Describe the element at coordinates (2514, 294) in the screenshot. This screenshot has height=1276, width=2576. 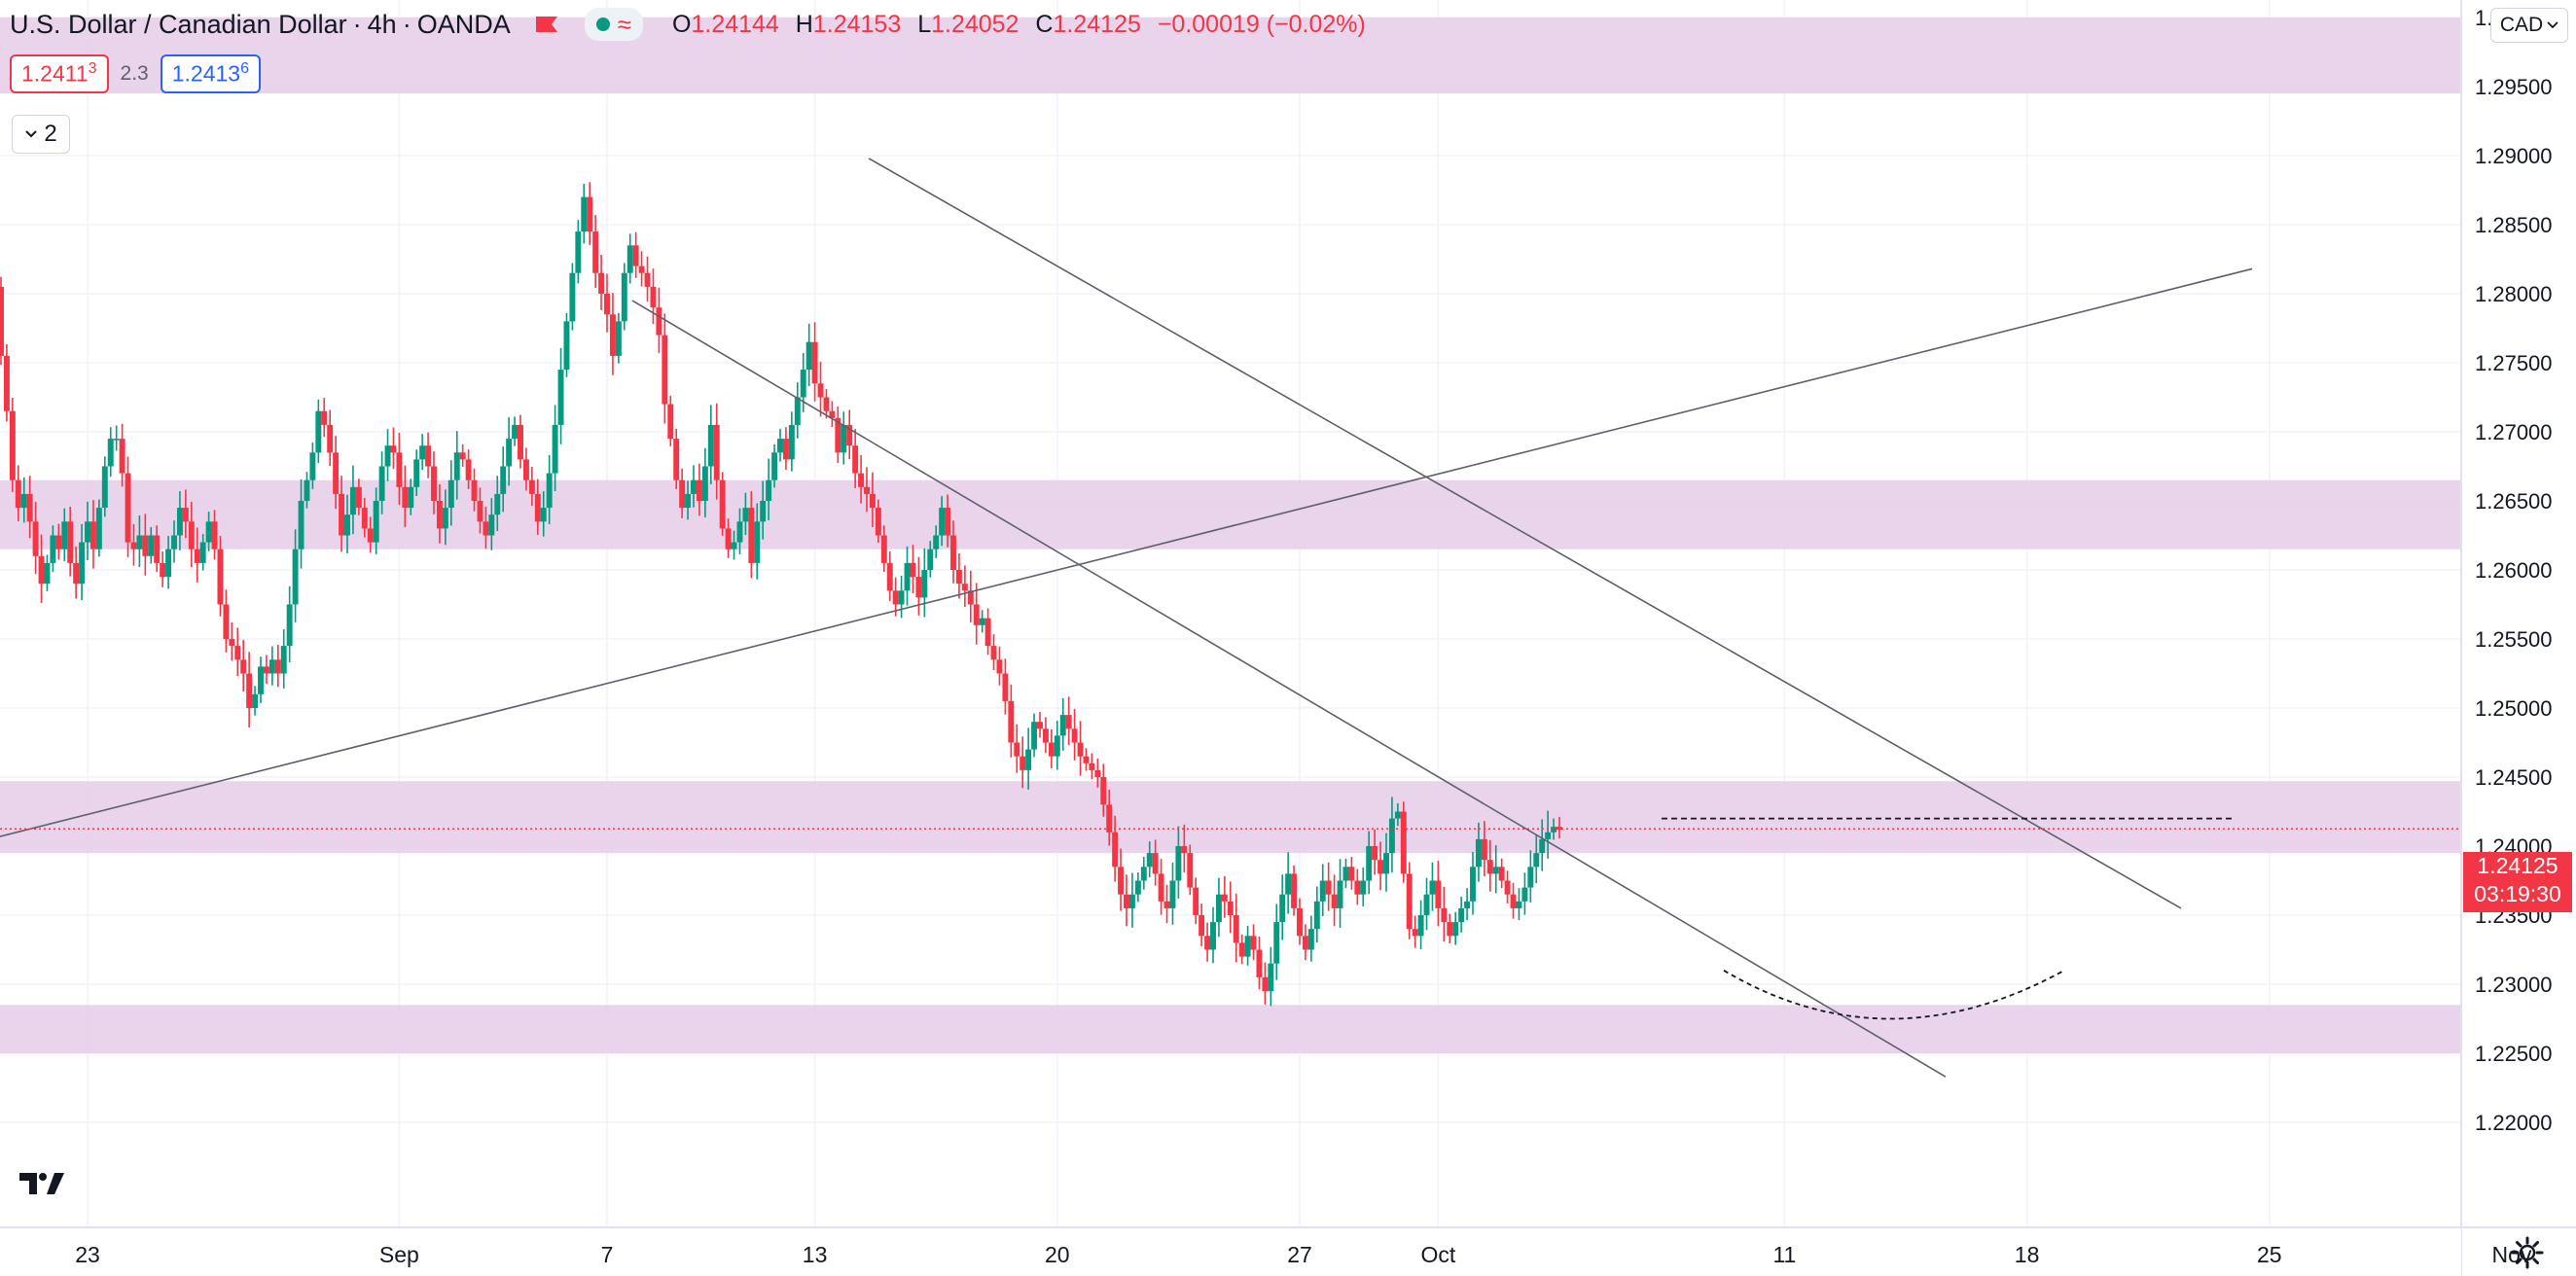
I see `price-tick-label: 1.28000` at that location.